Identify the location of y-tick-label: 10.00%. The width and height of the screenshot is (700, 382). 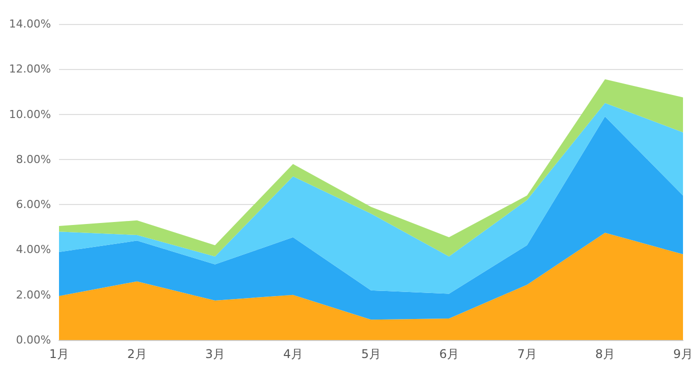
(30, 114).